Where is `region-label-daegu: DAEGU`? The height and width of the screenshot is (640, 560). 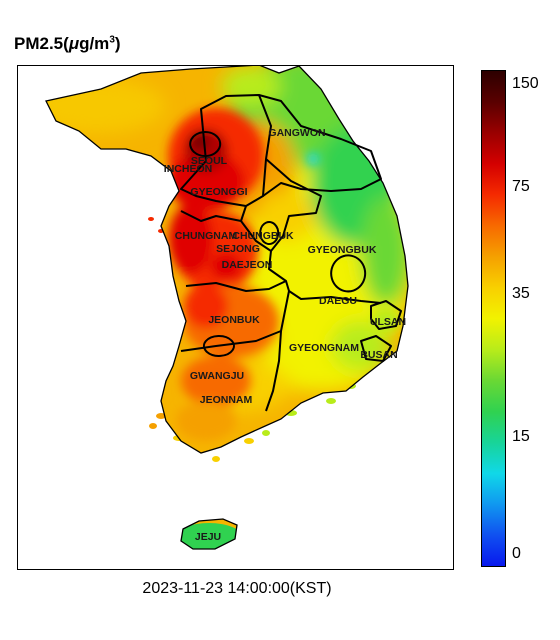 region-label-daegu: DAEGU is located at coordinates (338, 301).